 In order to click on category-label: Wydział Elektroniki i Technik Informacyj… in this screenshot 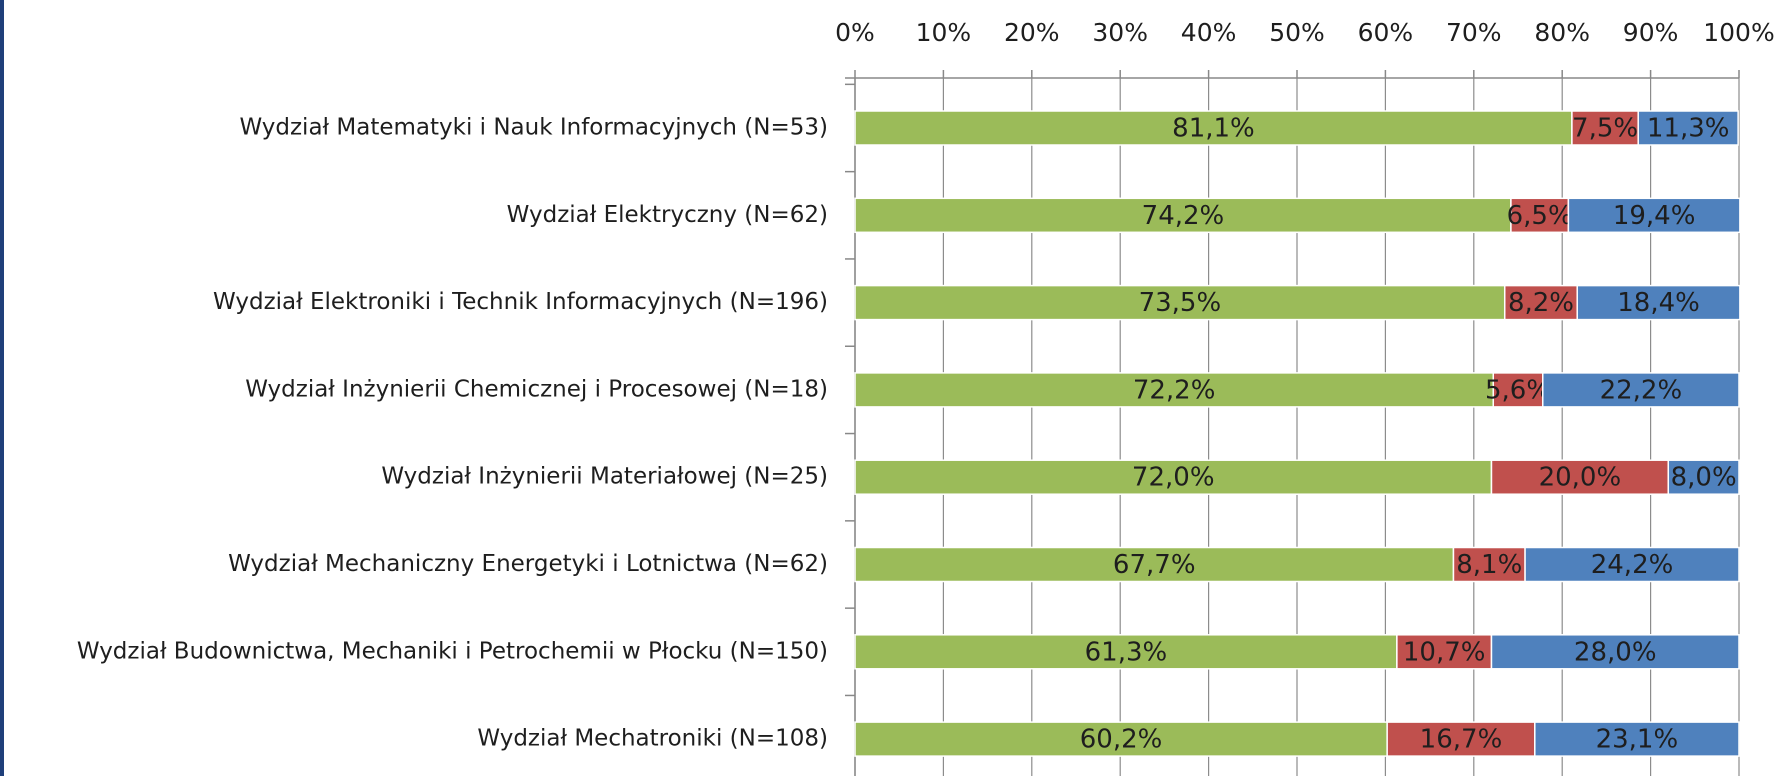, I will do `click(520, 302)`.